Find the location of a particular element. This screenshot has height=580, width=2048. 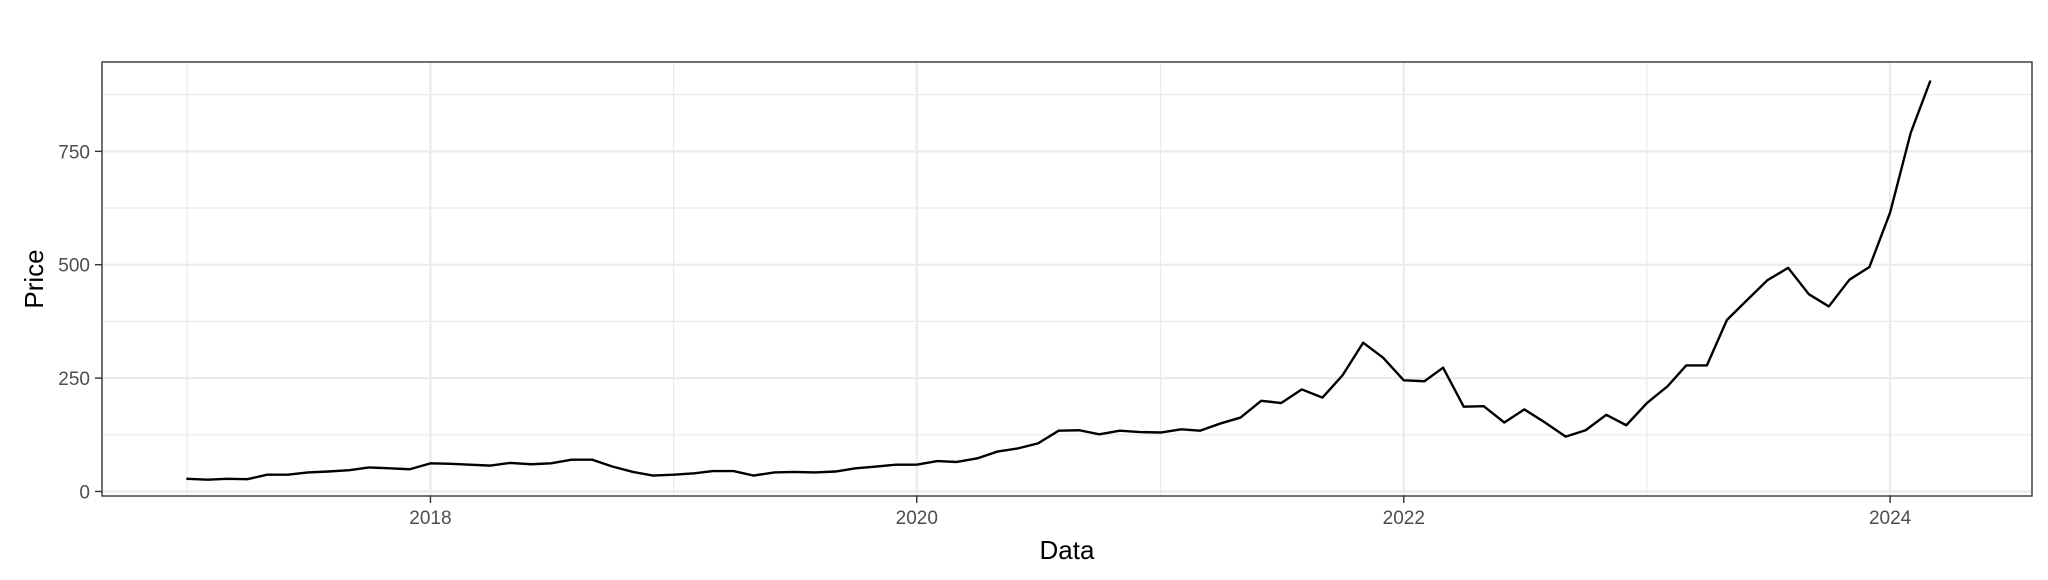

y-tick-label: 500 is located at coordinates (74, 266).